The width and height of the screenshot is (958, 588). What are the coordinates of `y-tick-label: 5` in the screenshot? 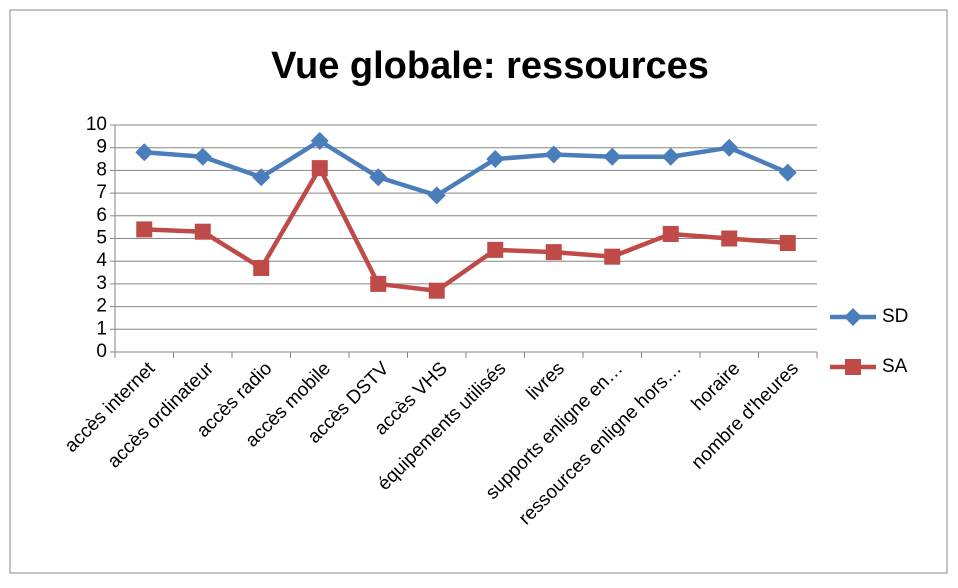 It's located at (101, 238).